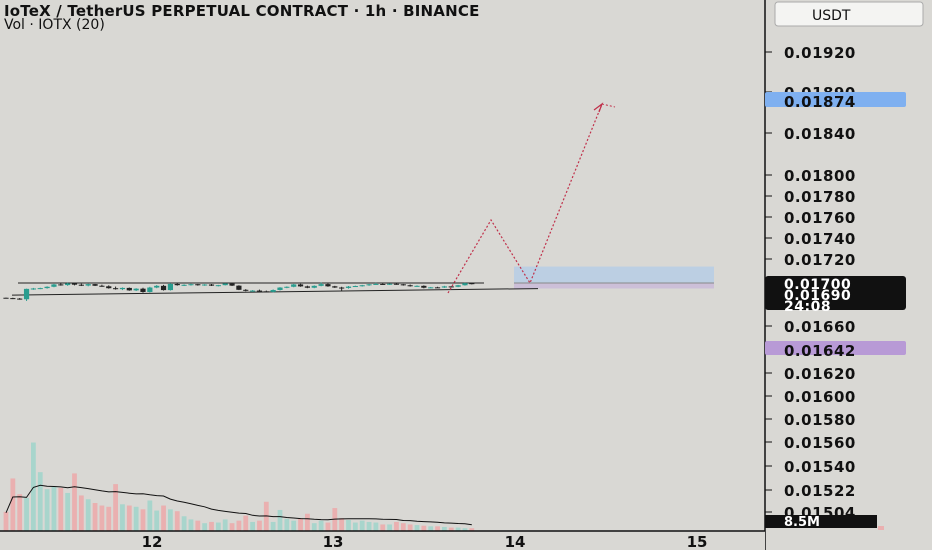 The width and height of the screenshot is (932, 550). I want to click on time-axis: 12 13 14 15, so click(382, 540).